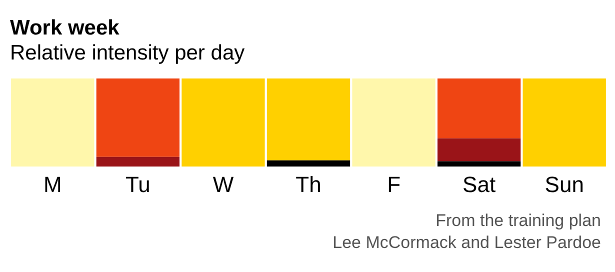  What do you see at coordinates (223, 184) in the screenshot?
I see `x-tick-label: W` at bounding box center [223, 184].